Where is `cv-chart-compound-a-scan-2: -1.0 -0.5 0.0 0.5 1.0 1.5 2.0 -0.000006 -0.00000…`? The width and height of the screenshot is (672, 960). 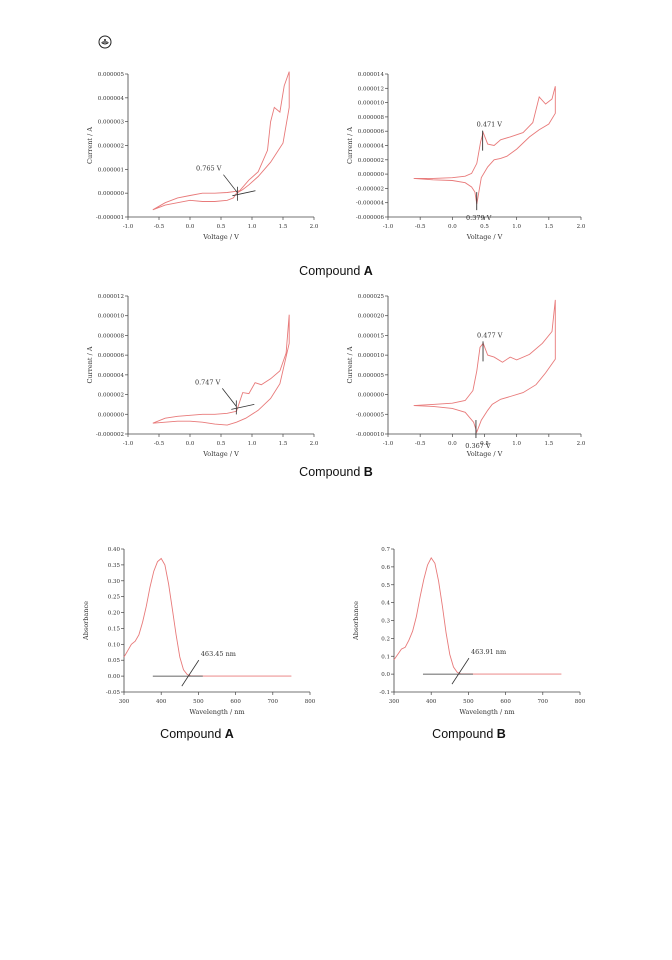 cv-chart-compound-a-scan-2: -1.0 -0.5 0.0 0.5 1.0 1.5 2.0 -0.000006 -0.00000… is located at coordinates (466, 155).